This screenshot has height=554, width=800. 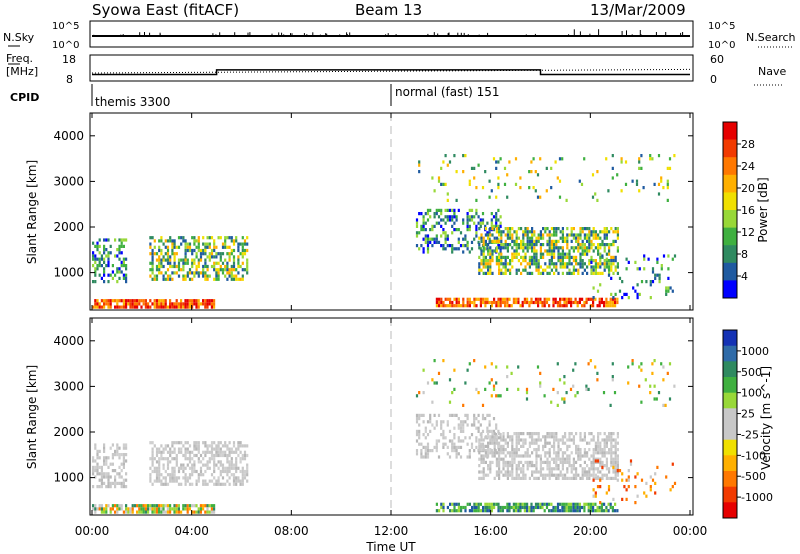 What do you see at coordinates (730, 369) in the screenshot?
I see `colorbar-swatch` at bounding box center [730, 369].